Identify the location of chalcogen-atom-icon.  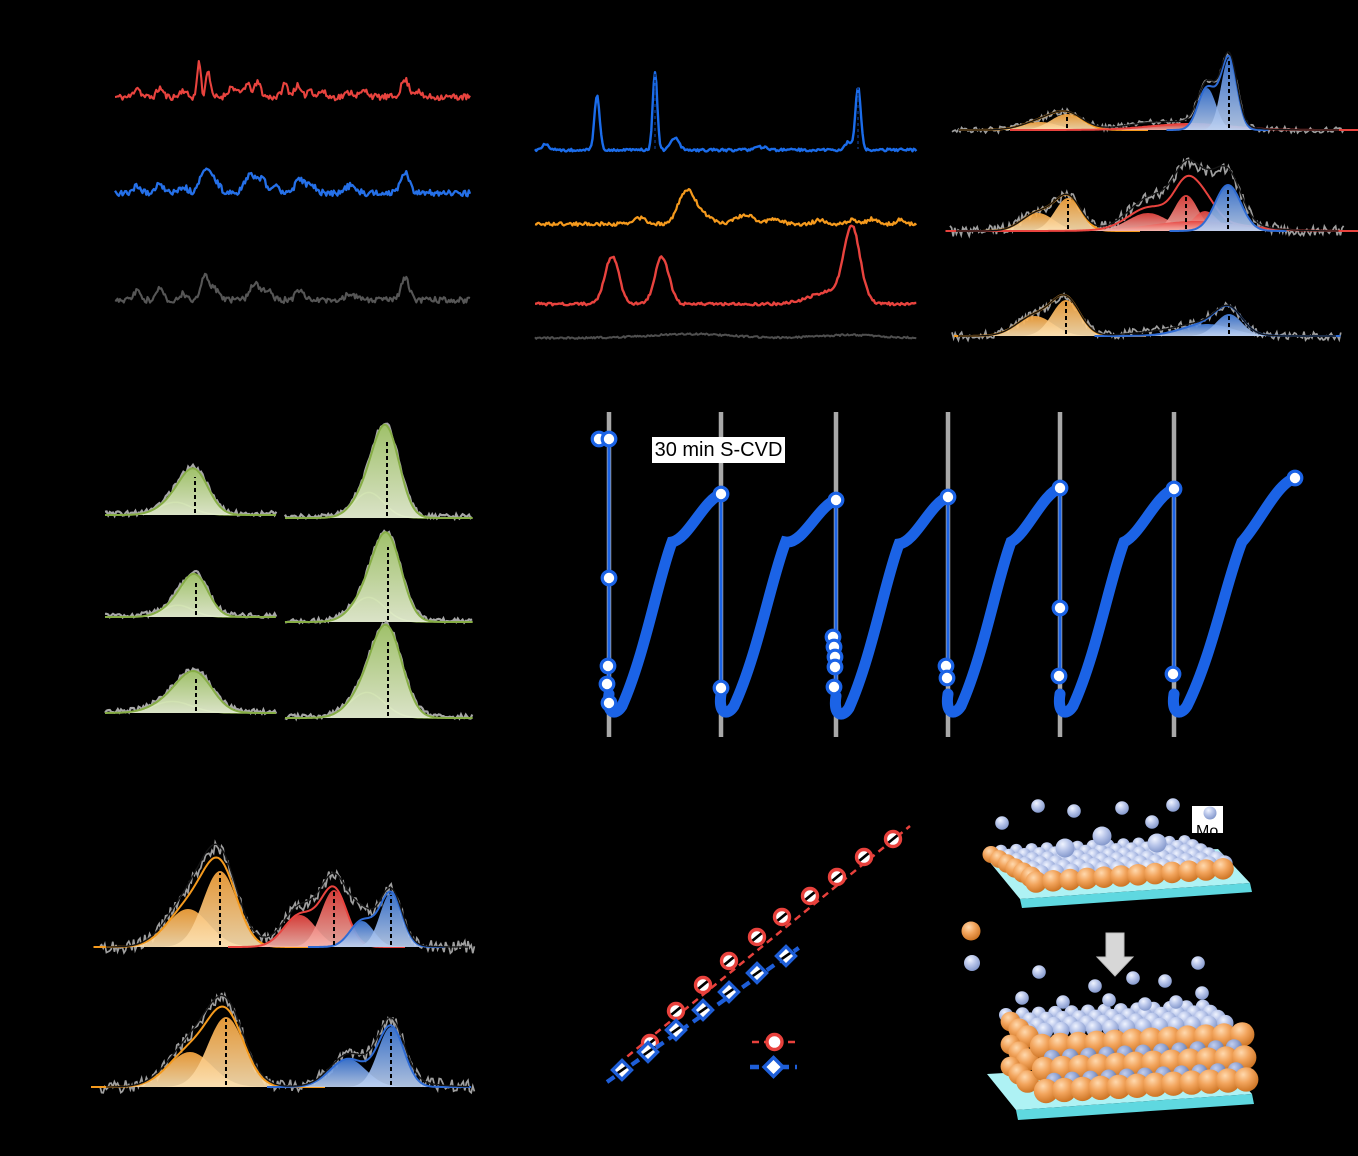
(1210, 813).